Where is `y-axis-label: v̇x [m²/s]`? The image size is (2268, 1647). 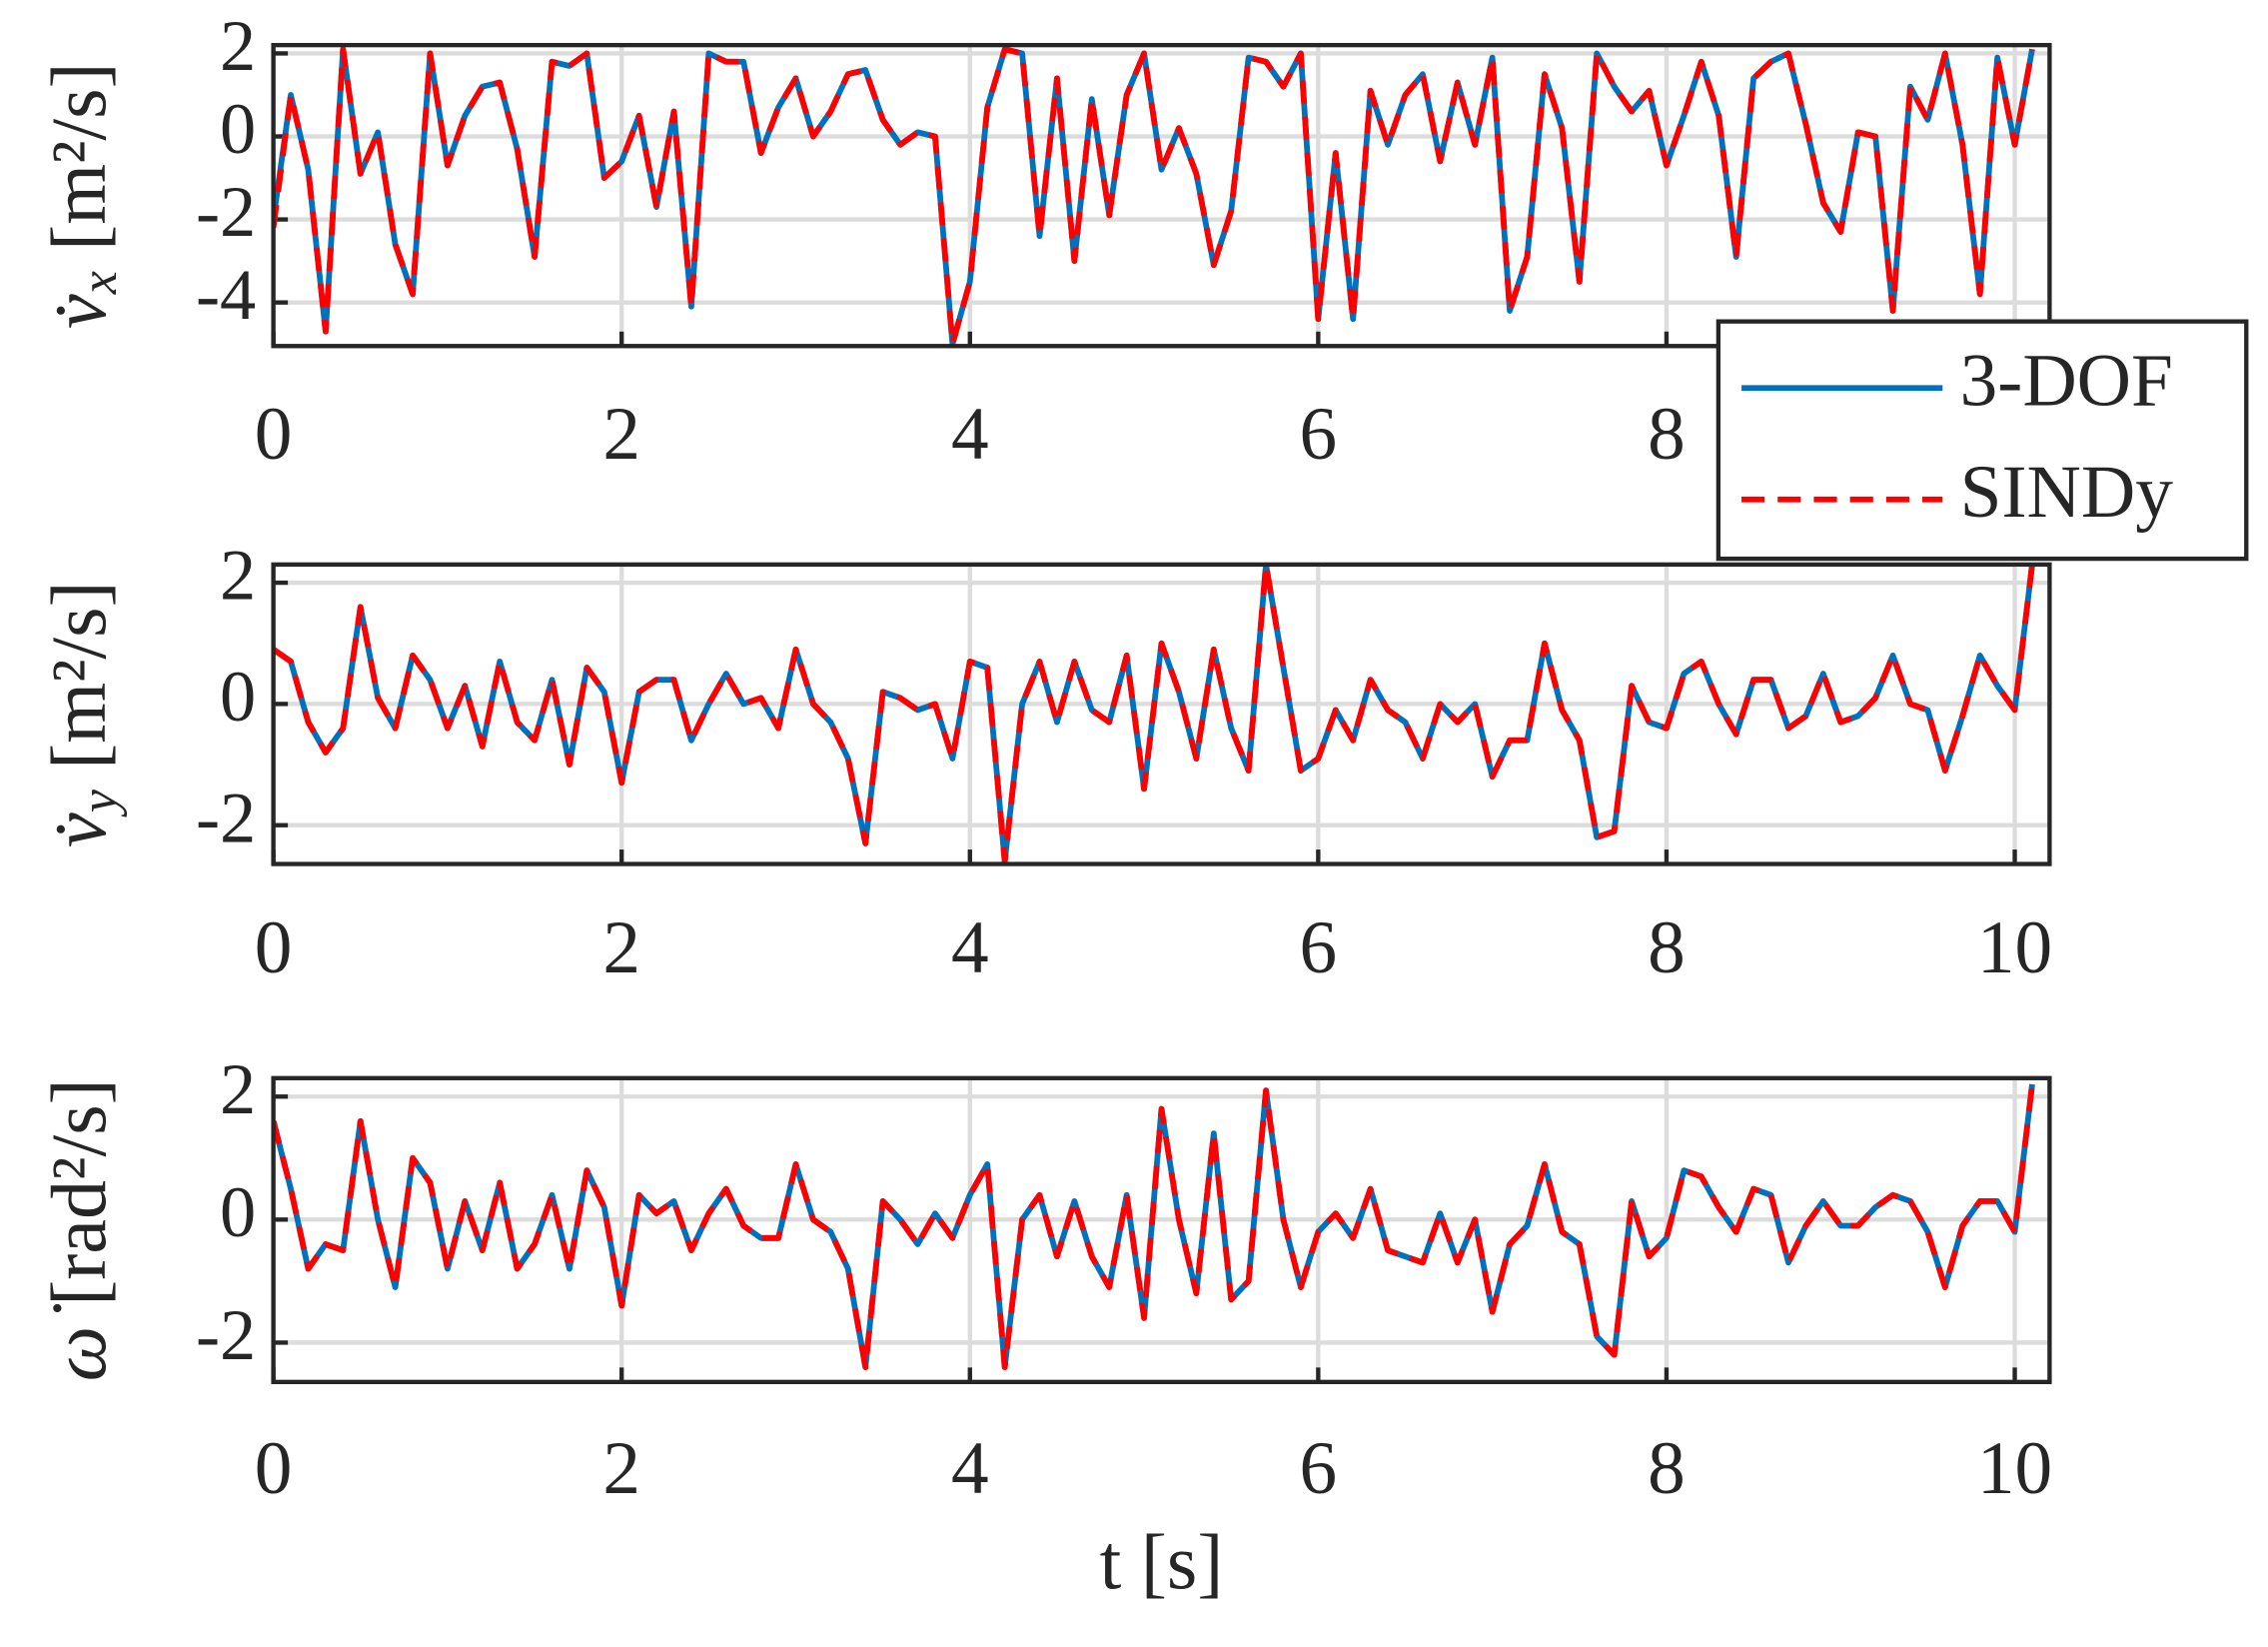
y-axis-label: v̇x [m²/s] is located at coordinates (81, 195).